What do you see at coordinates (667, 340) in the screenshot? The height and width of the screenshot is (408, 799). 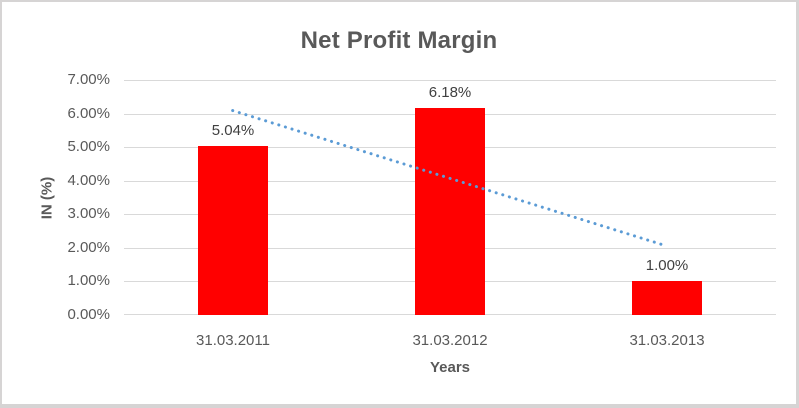 I see `x-axis-tick-label: 31.03.2013` at bounding box center [667, 340].